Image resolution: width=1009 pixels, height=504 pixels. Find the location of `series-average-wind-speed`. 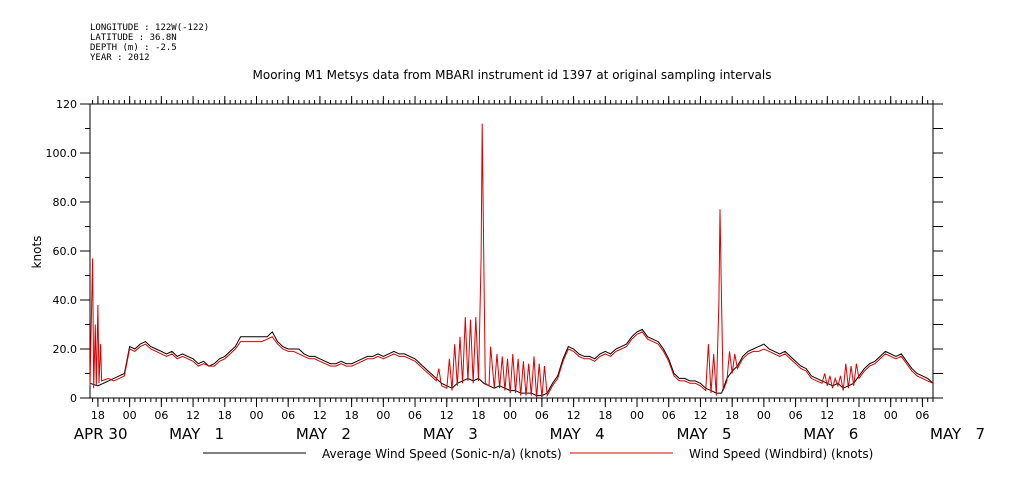

series-average-wind-speed is located at coordinates (511, 362).